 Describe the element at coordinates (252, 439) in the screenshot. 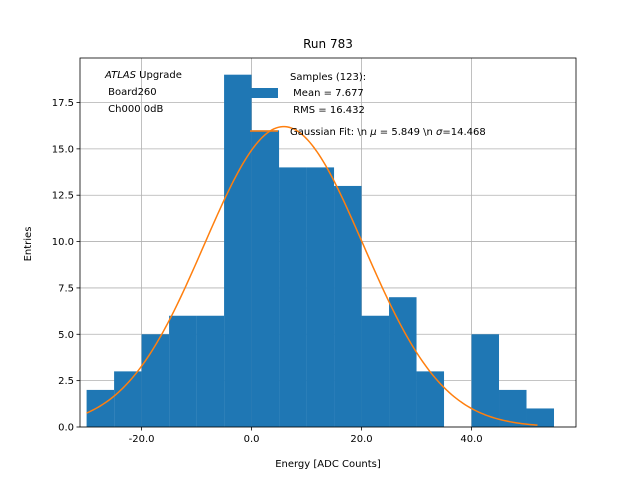

I see `x-tick-label: 0.0` at that location.